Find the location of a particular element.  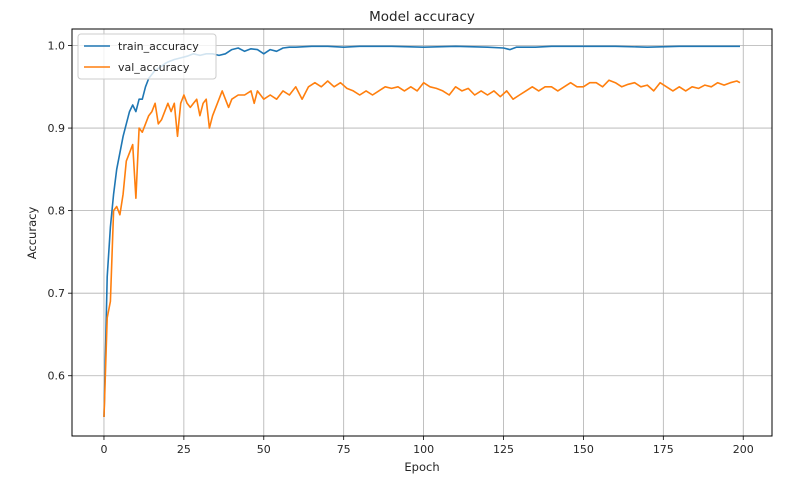

y-tick-label: 0.8 is located at coordinates (57, 211).